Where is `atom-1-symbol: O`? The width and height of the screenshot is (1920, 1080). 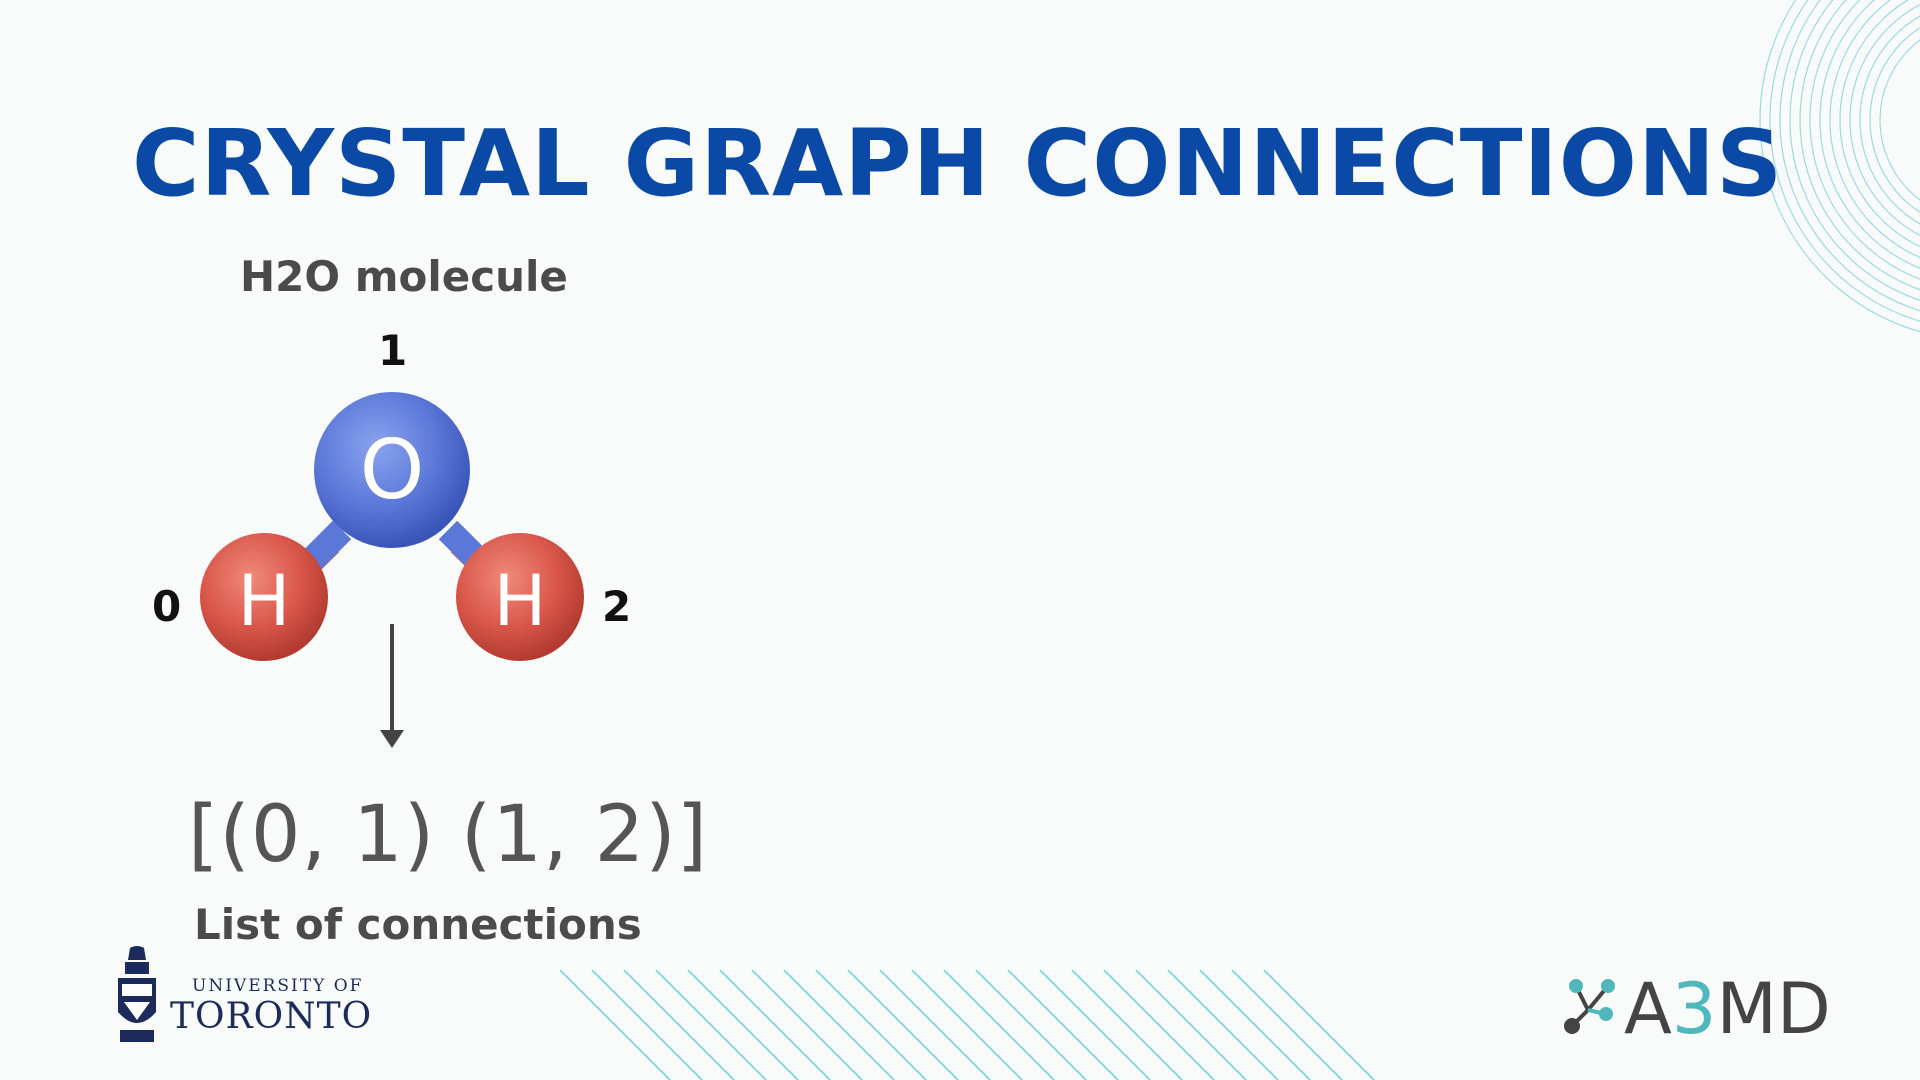
atom-1-symbol: O is located at coordinates (392, 470).